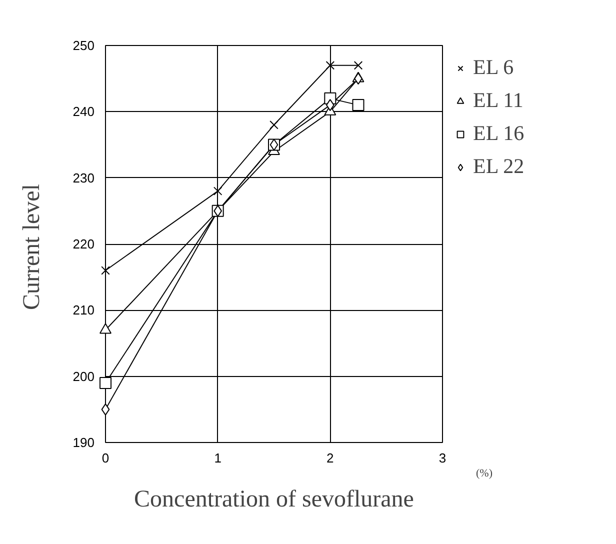  Describe the element at coordinates (83, 310) in the screenshot. I see `y-tick-label: 210` at that location.